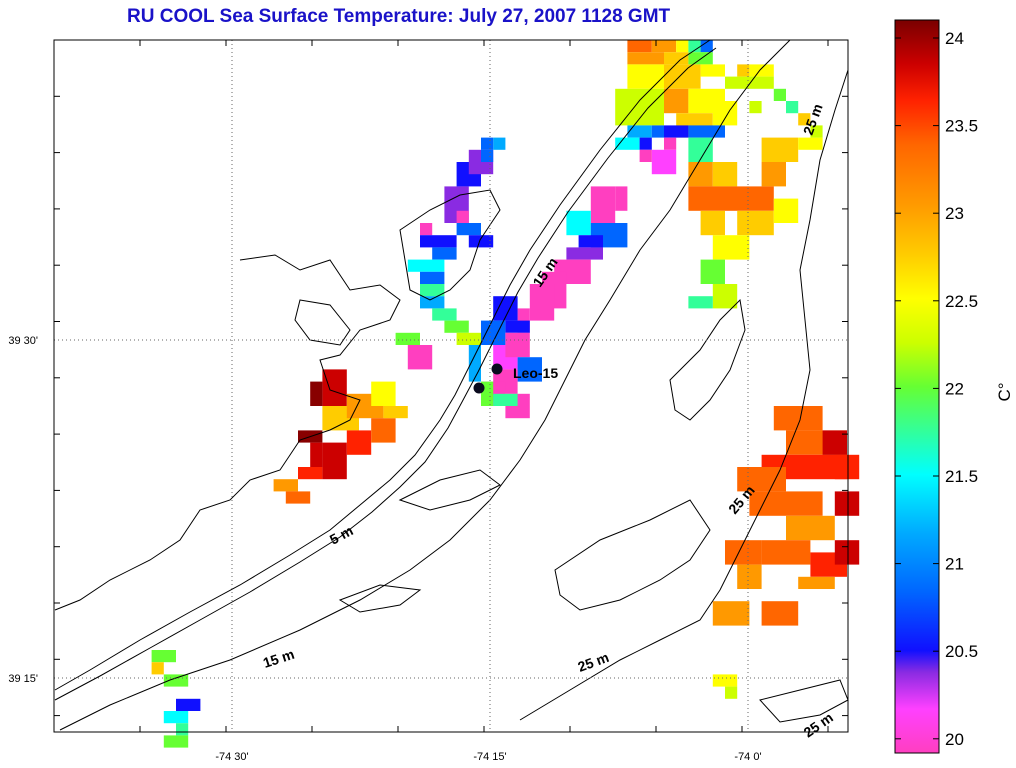  I want to click on contour-25m-ridge, so click(707, 359).